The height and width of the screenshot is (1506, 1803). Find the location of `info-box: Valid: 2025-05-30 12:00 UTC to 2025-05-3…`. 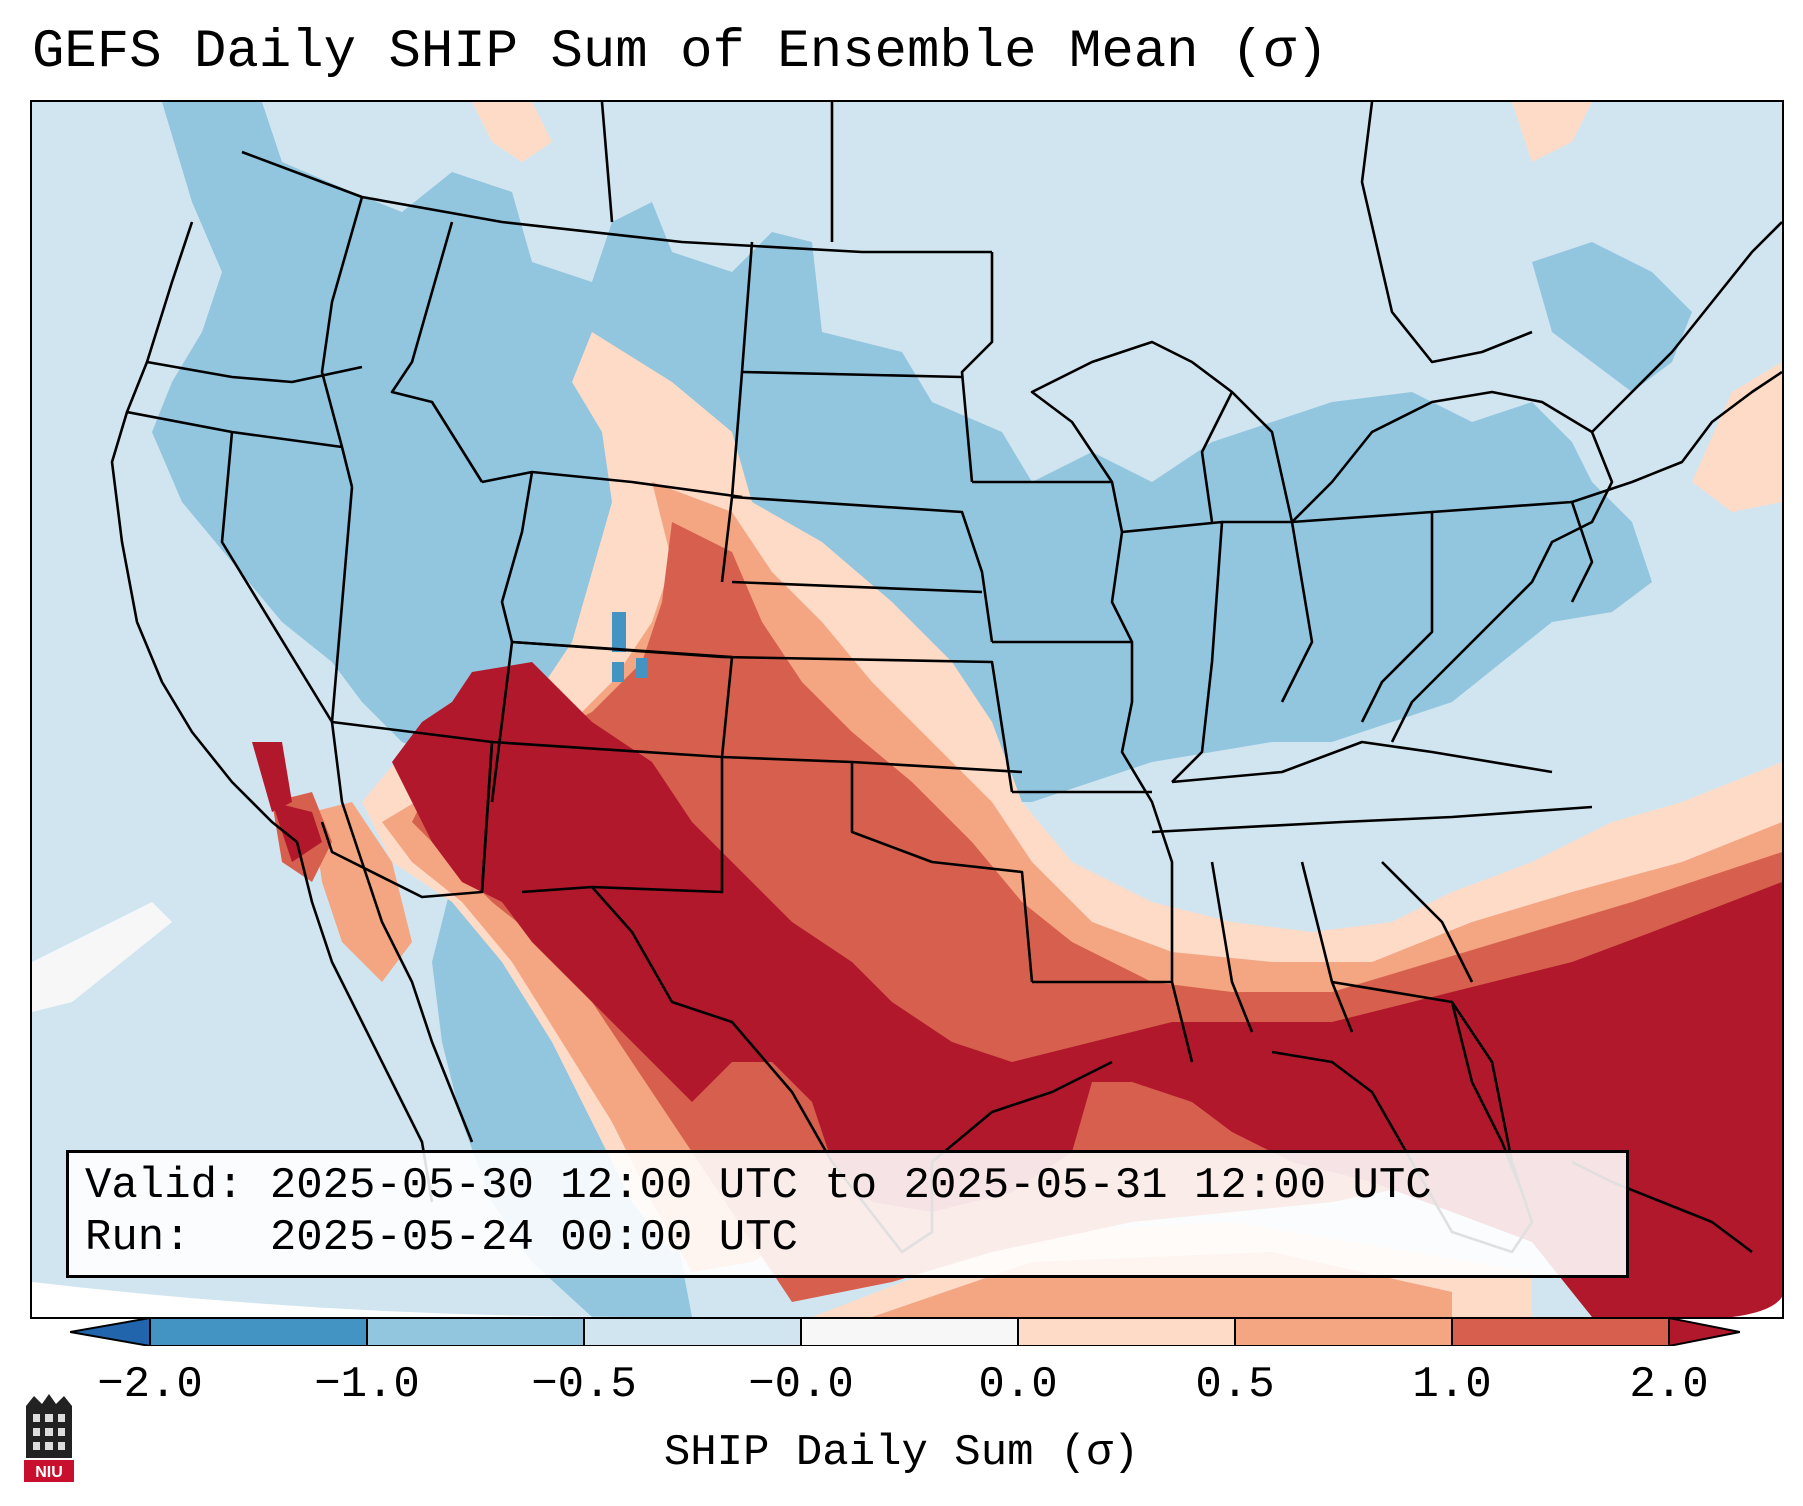

info-box: Valid: 2025-05-30 12:00 UTC to 2025-05-3… is located at coordinates (847, 1214).